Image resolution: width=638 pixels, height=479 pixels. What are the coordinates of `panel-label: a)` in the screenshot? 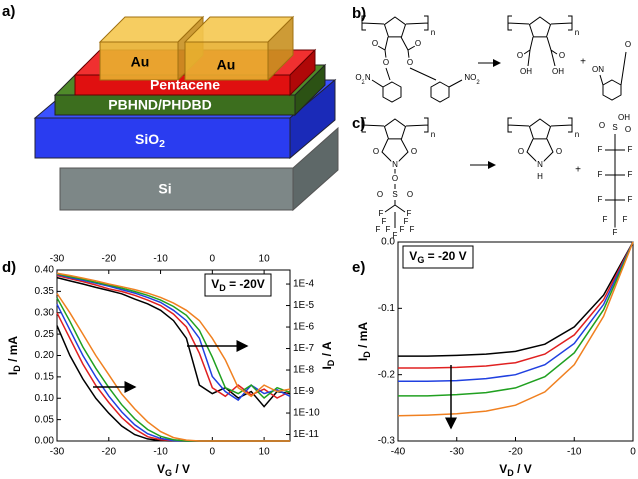 It's located at (8, 11).